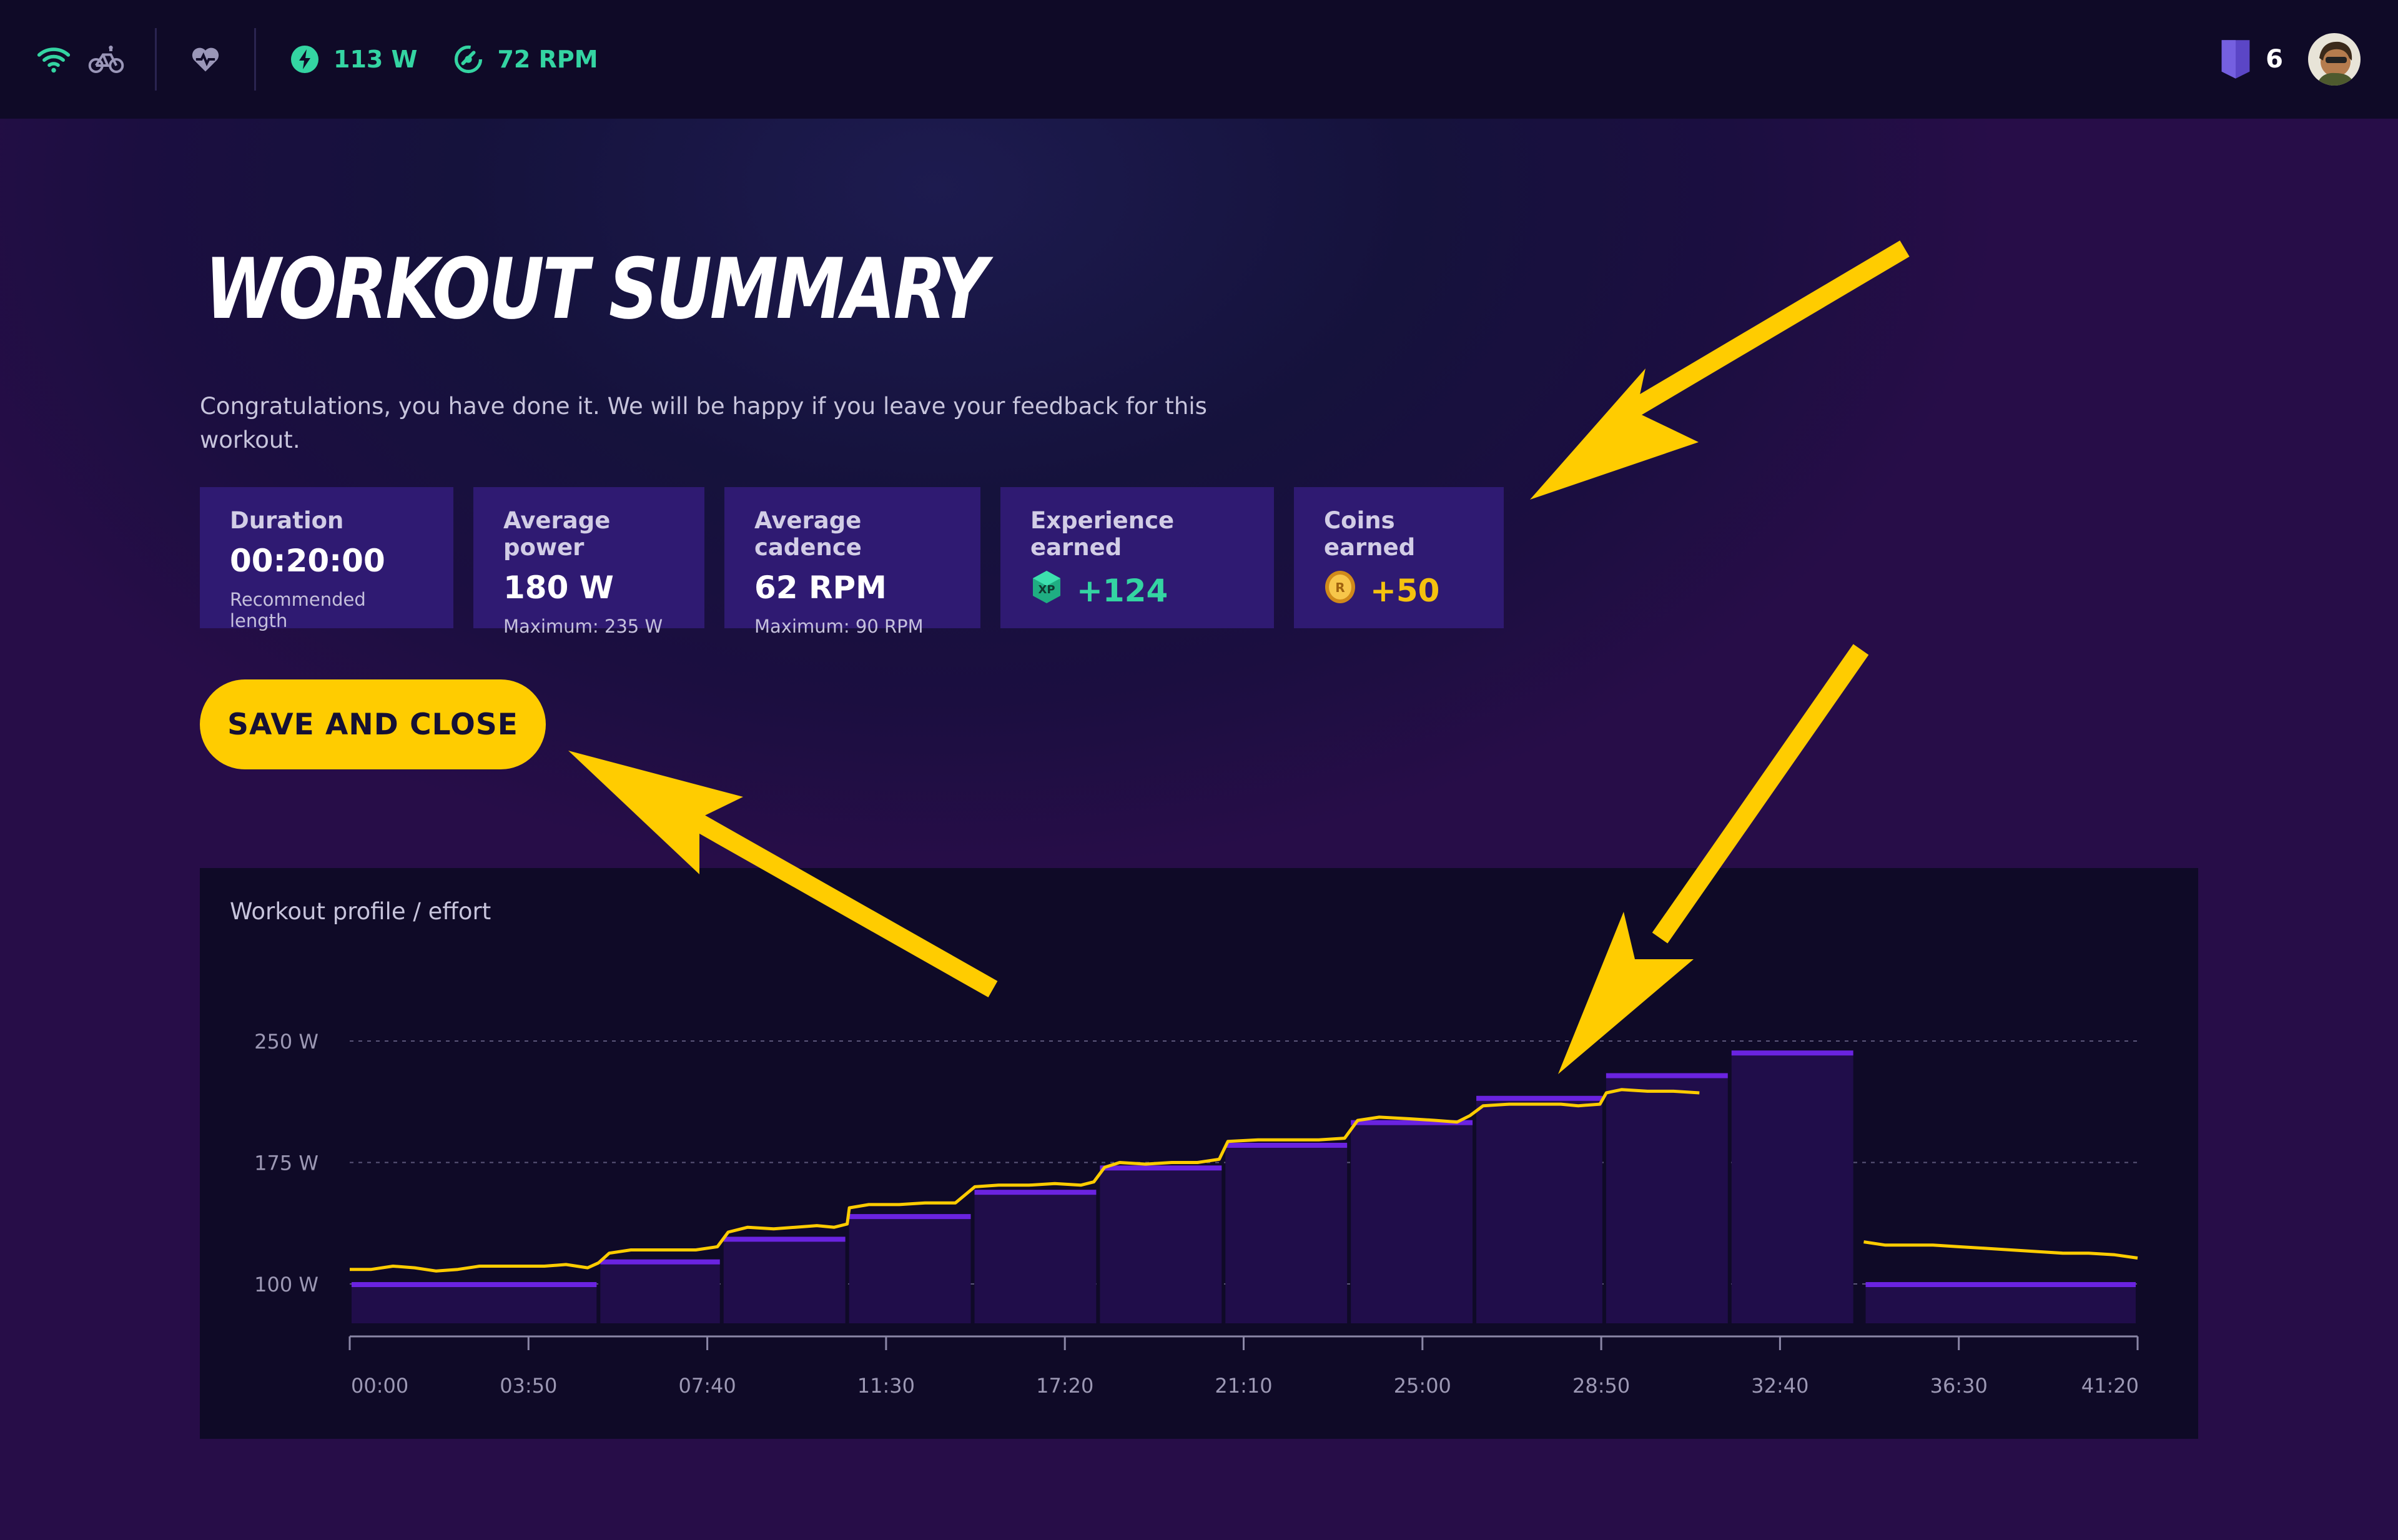 Image resolution: width=2398 pixels, height=1540 pixels. I want to click on heart-icon, so click(205, 59).